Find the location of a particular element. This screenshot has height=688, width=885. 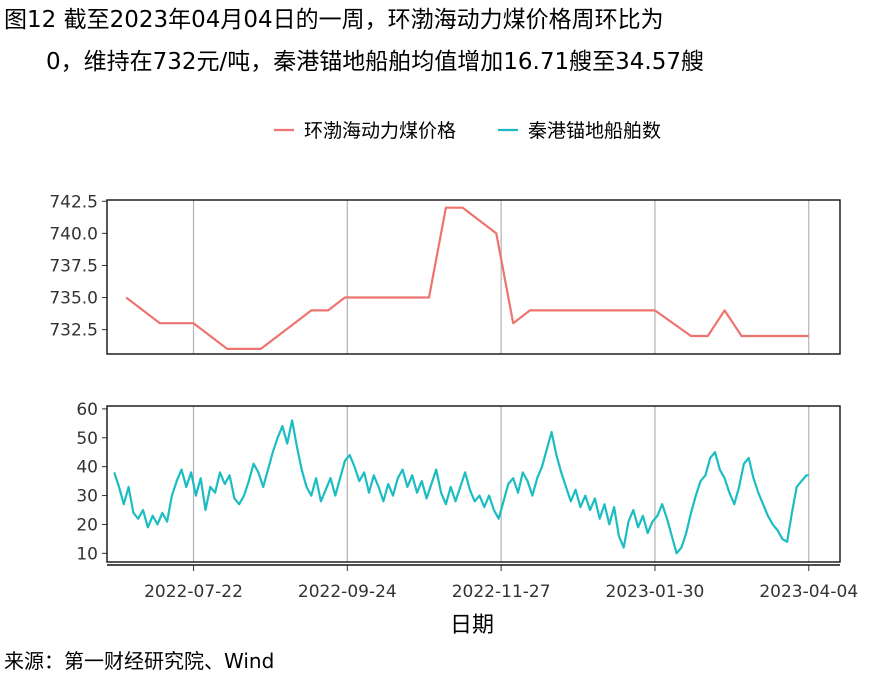

ships-y-tick-label-5: 60 is located at coordinates (87, 410).